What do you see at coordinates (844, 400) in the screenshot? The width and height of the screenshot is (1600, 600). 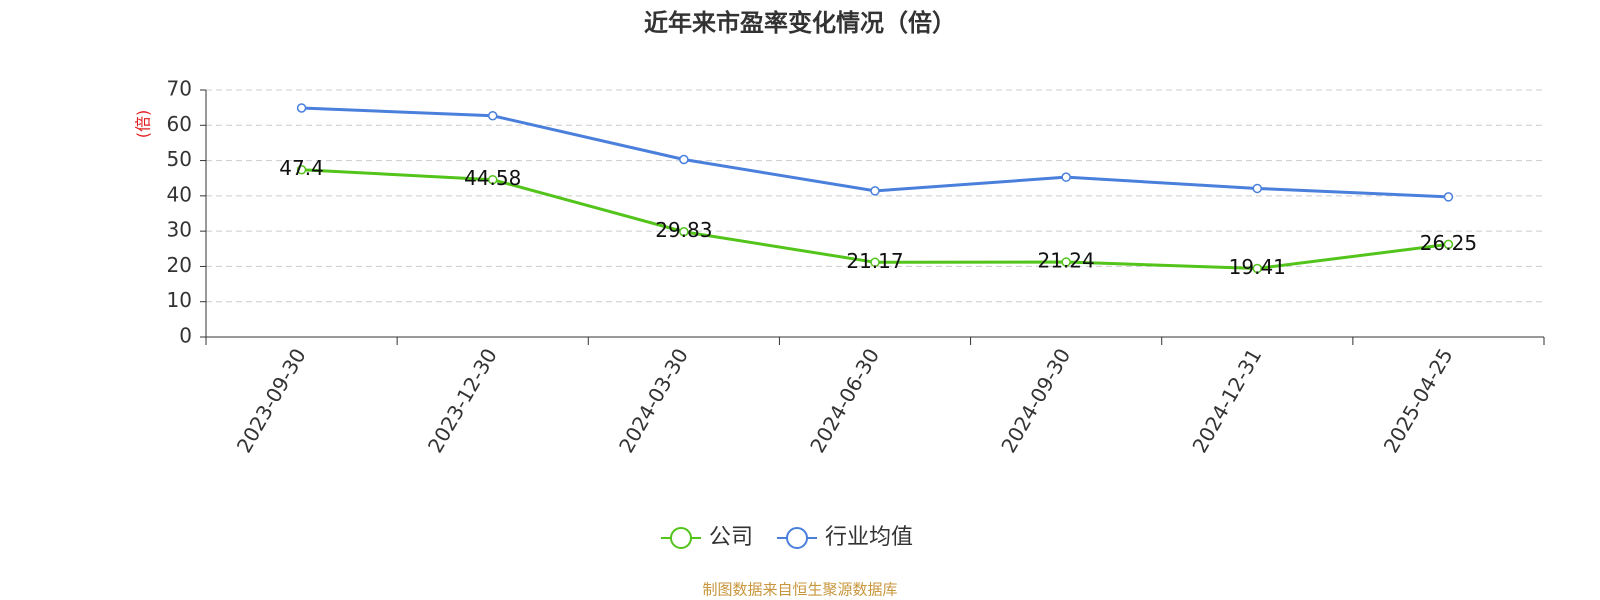 I see `x-tick-label: 2024-06-30` at bounding box center [844, 400].